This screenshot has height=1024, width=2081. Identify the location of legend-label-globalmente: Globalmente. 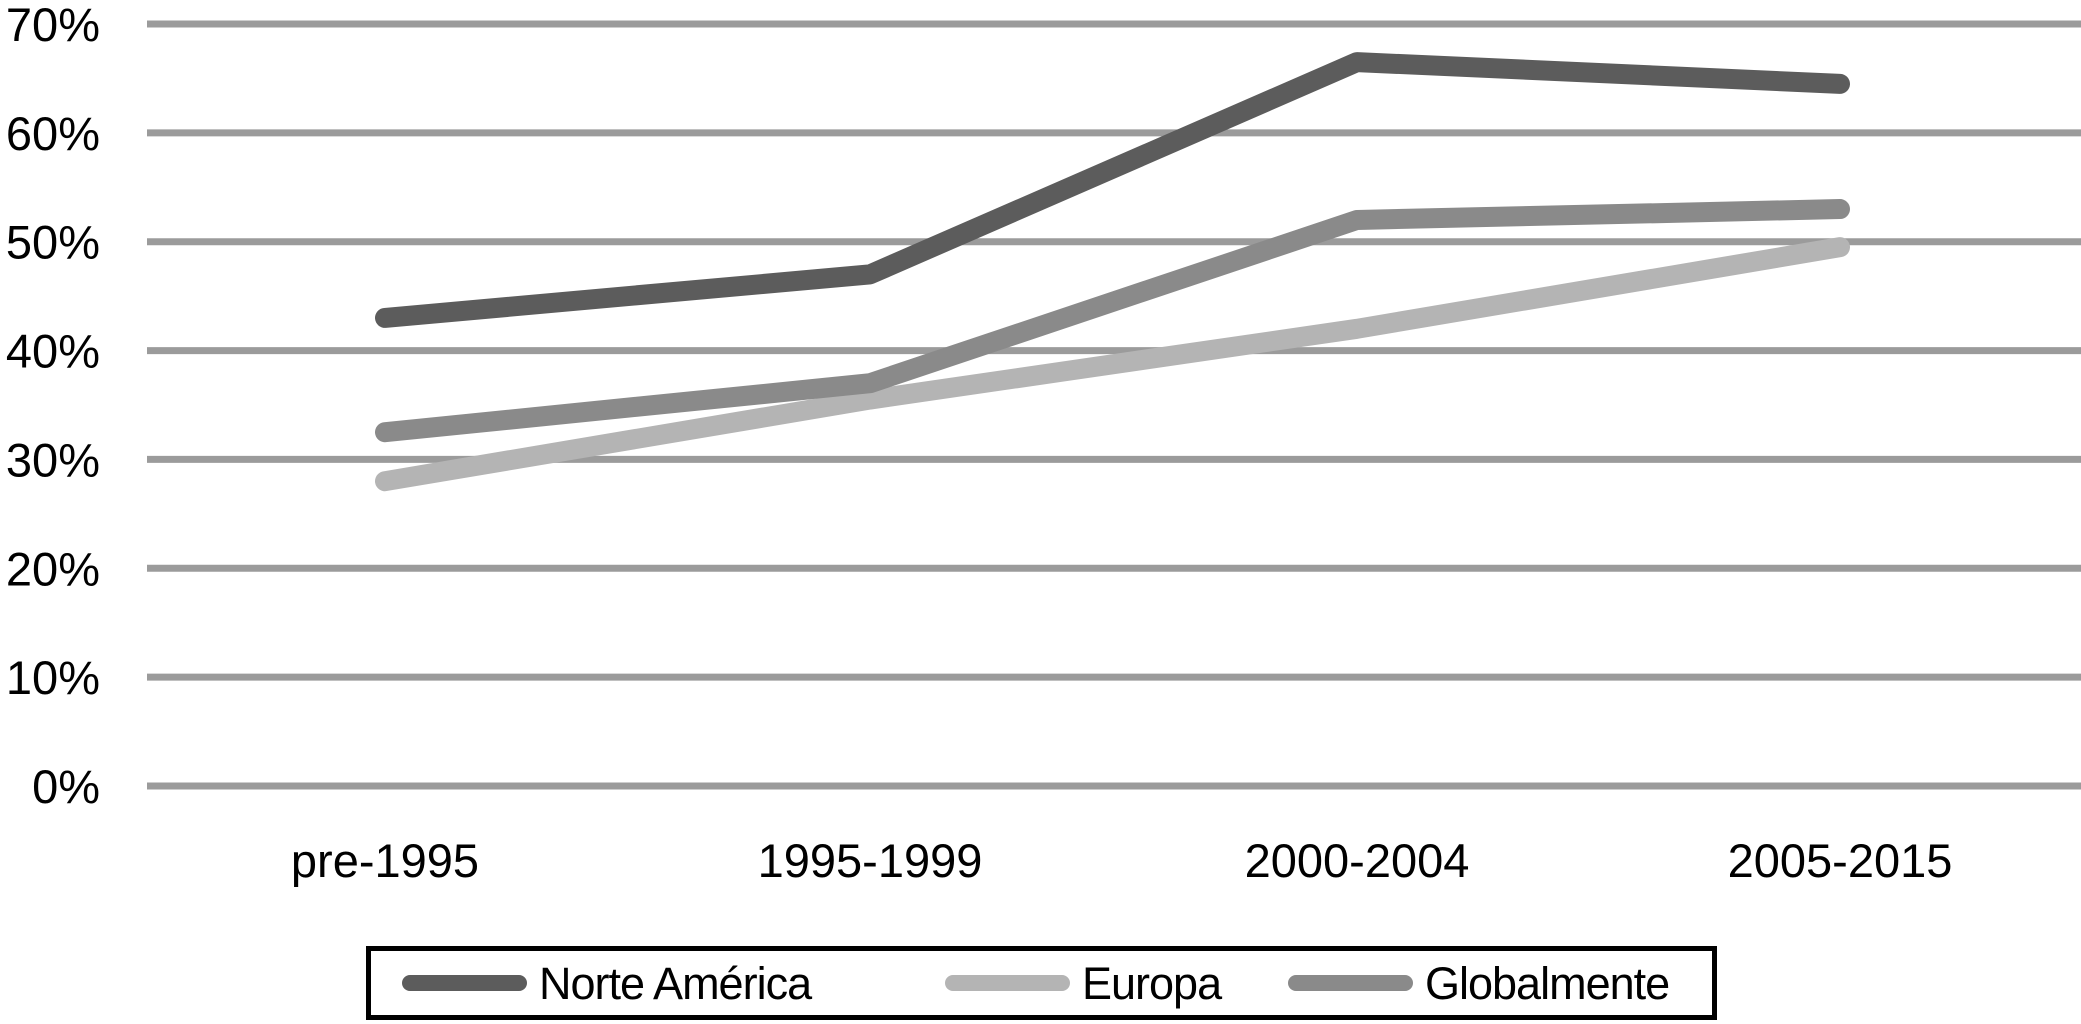
(1547, 983).